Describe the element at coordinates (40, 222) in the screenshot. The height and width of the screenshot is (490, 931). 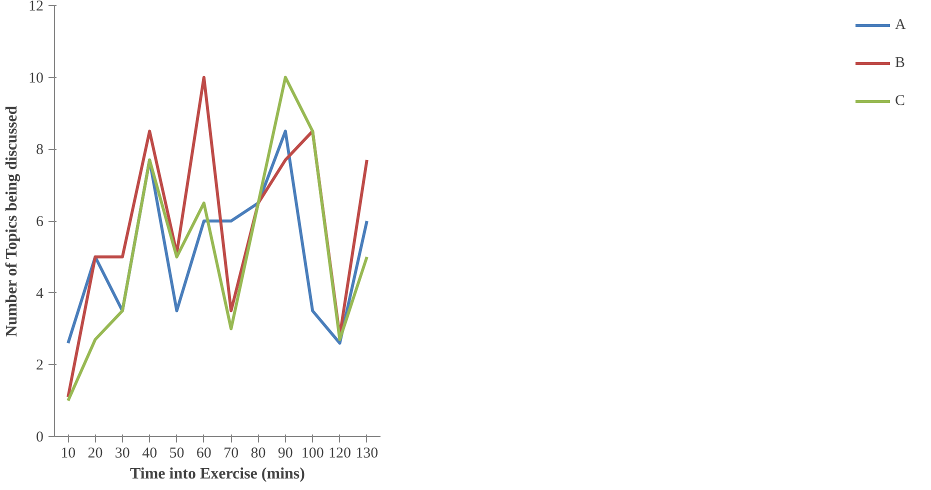
I see `y-tick-label: 6` at that location.